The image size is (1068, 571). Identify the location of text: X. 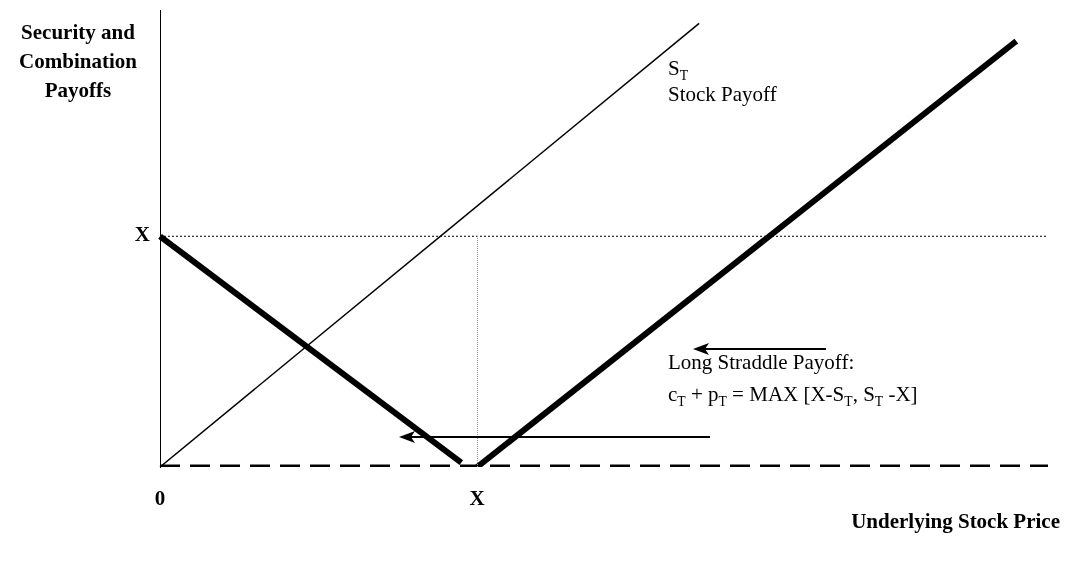
(142, 234).